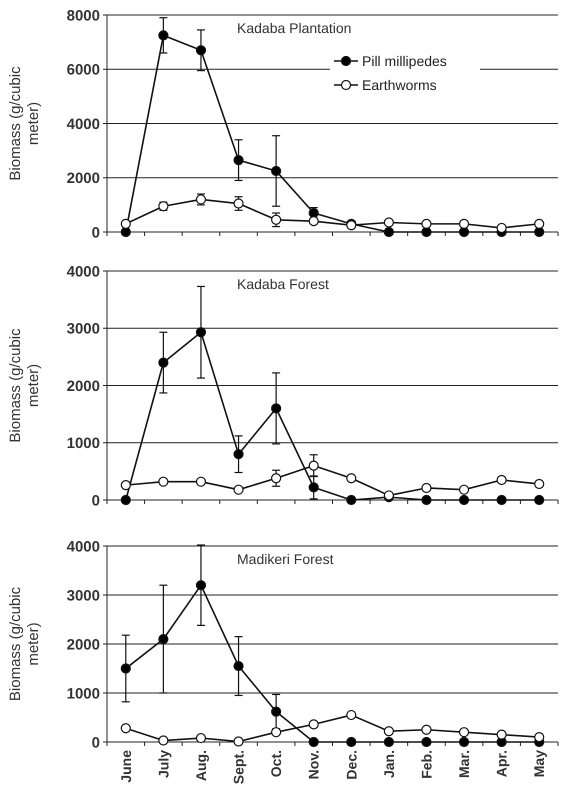 The height and width of the screenshot is (806, 568). Describe the element at coordinates (426, 764) in the screenshot. I see `x-tick-label: Feb.` at that location.